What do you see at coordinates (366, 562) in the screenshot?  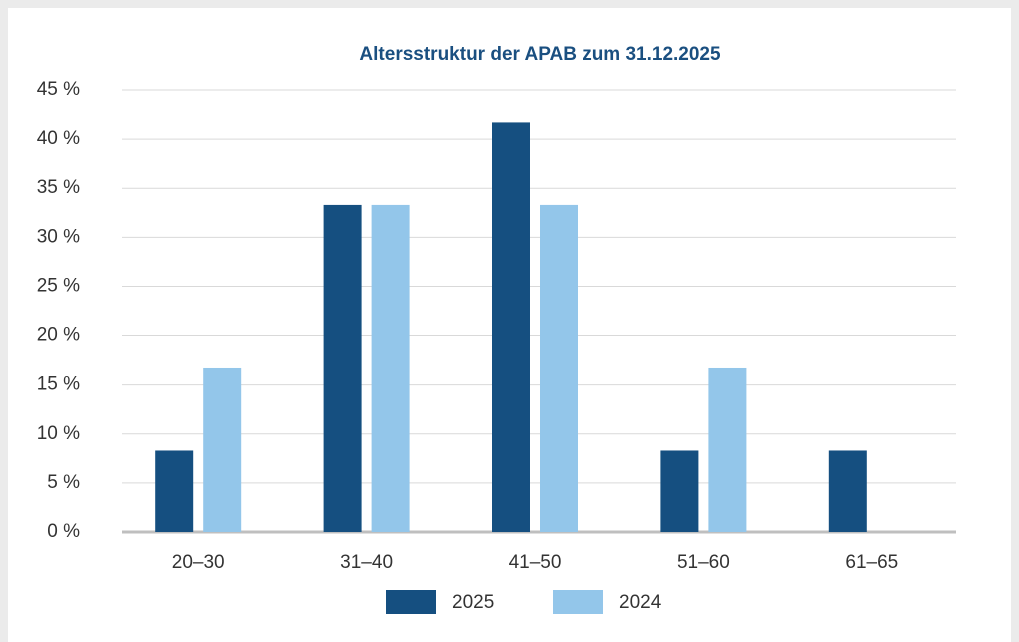 I see `x-tick-label: 31–40` at bounding box center [366, 562].